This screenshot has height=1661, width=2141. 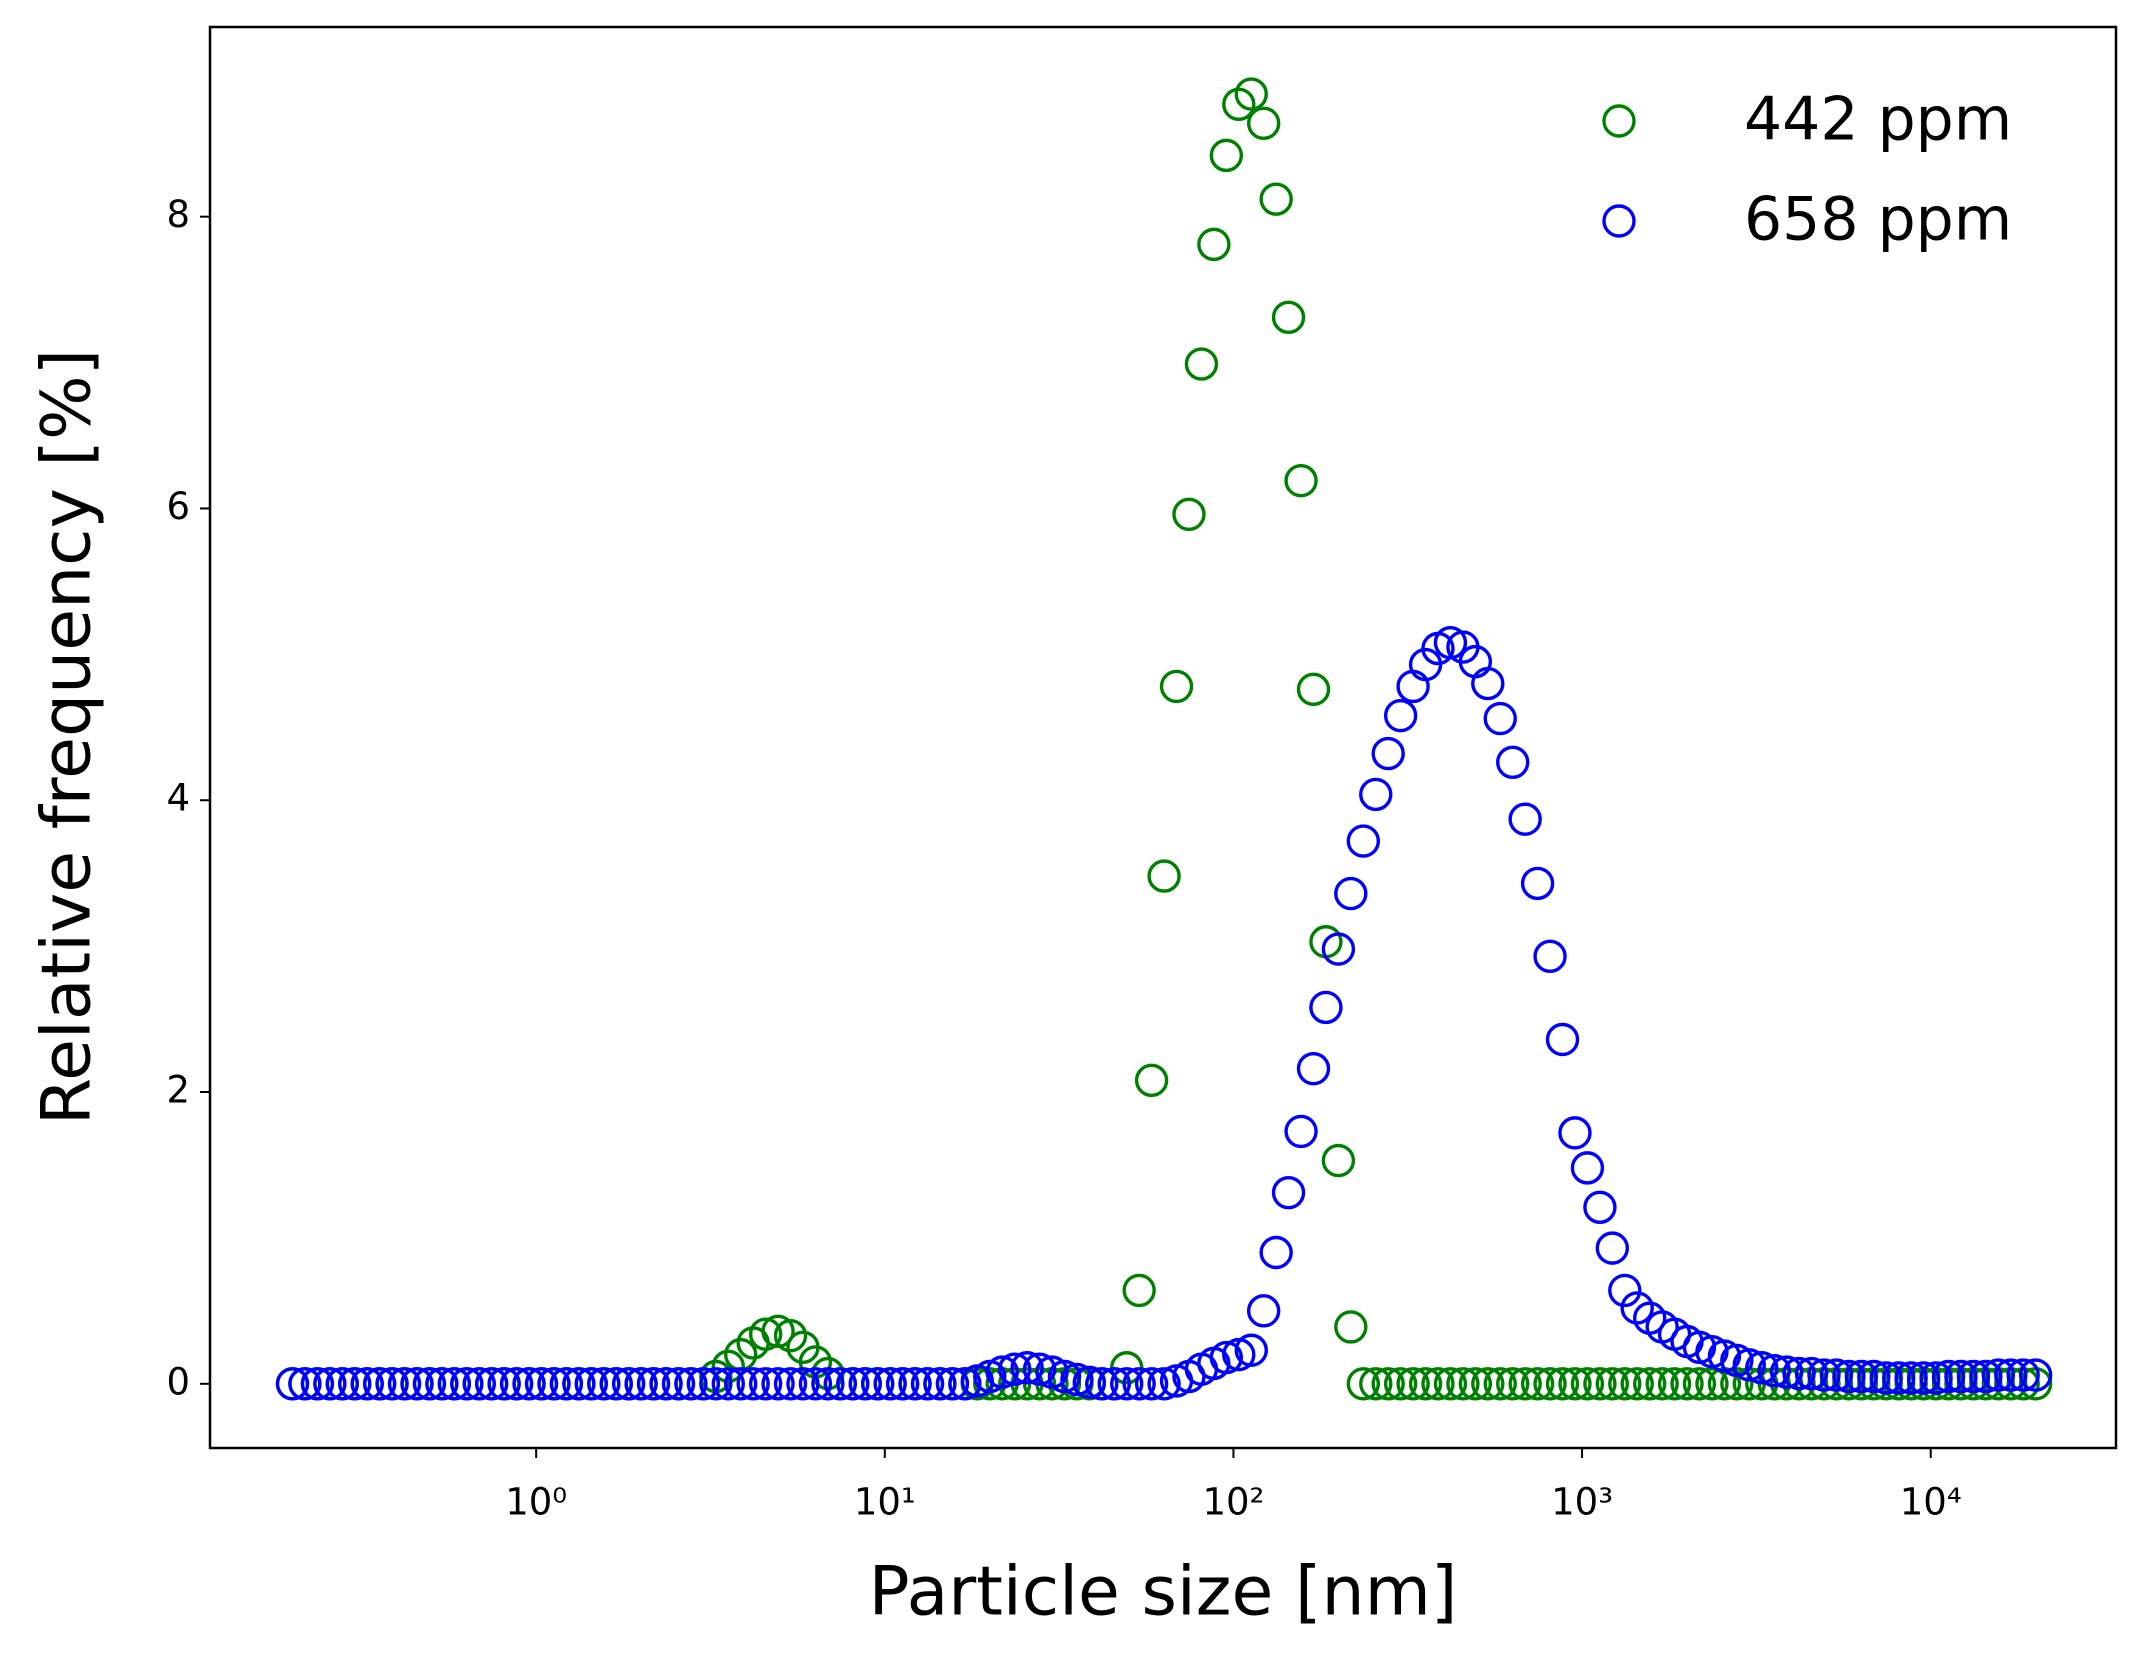 What do you see at coordinates (1233, 1502) in the screenshot?
I see `x-tick-label: 10²` at bounding box center [1233, 1502].